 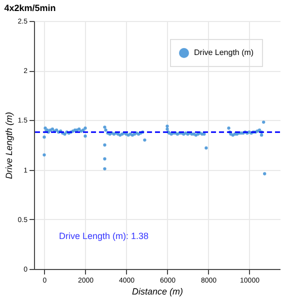 What do you see at coordinates (158, 291) in the screenshot?
I see `x-axis-title: Distance (m)` at bounding box center [158, 291].